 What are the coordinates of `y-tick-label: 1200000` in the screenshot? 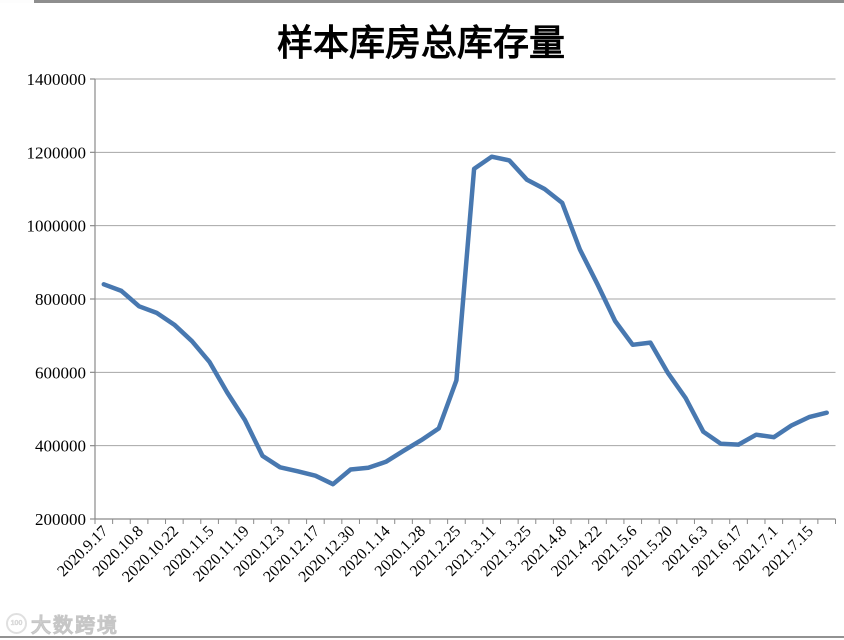 It's located at (57, 152).